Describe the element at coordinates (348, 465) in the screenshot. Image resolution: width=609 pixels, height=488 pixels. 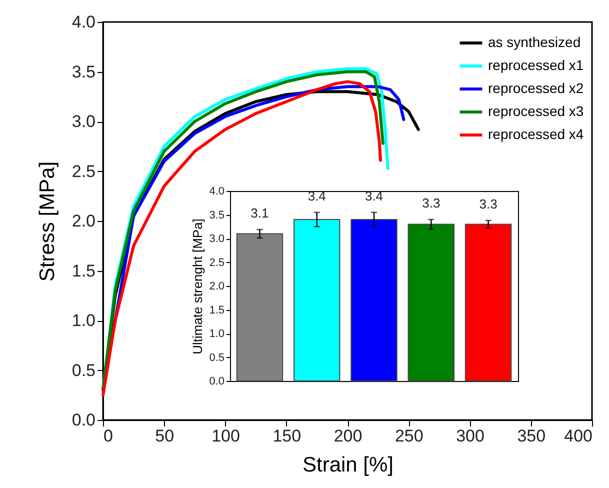
I see `x-axis-title: Strain [%]` at that location.